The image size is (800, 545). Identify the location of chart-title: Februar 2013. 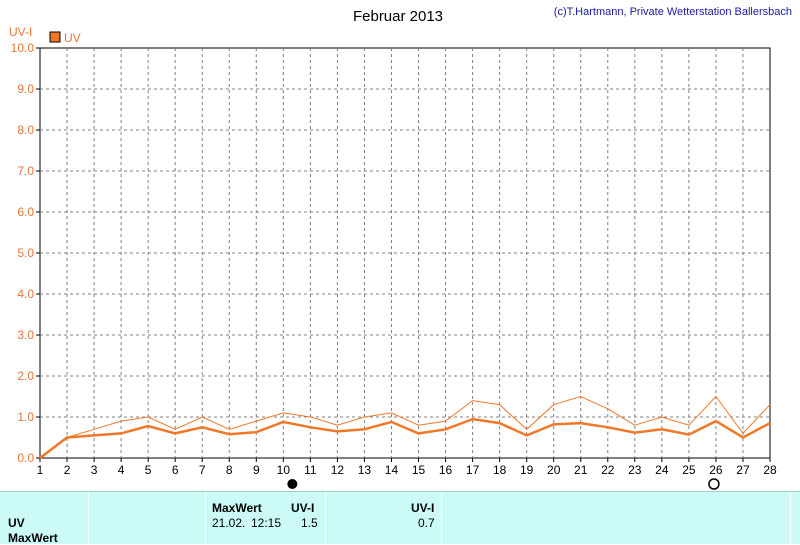
(398, 16).